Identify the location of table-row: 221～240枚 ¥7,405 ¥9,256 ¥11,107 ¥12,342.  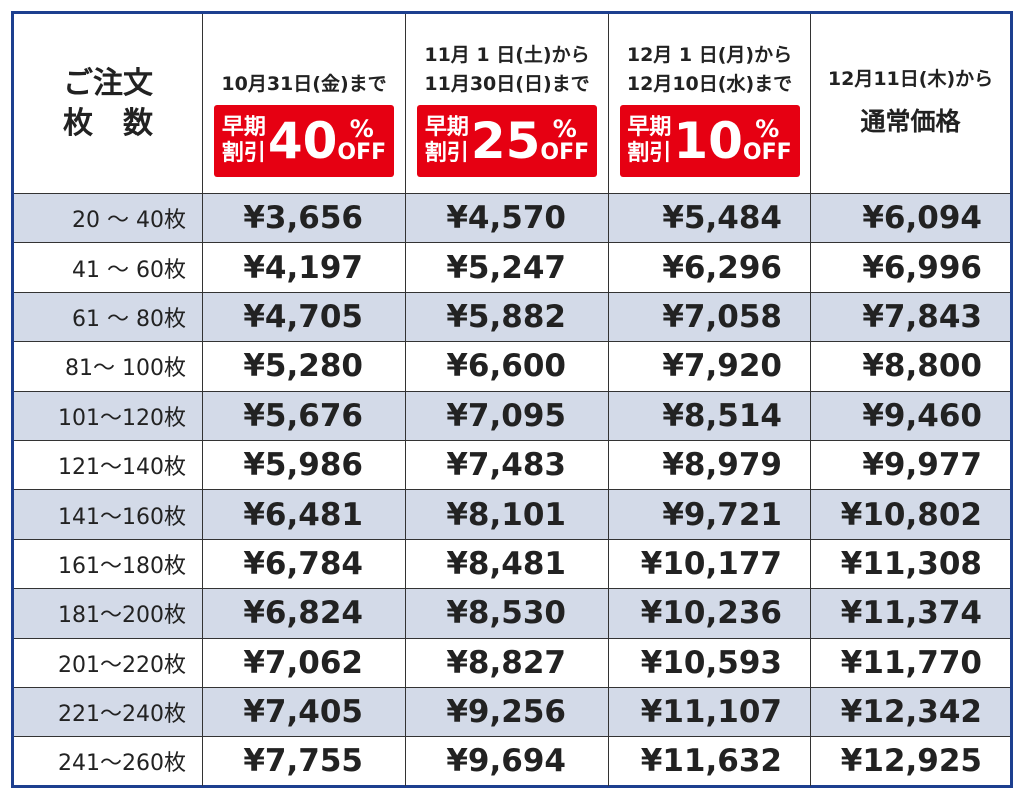
(512, 711).